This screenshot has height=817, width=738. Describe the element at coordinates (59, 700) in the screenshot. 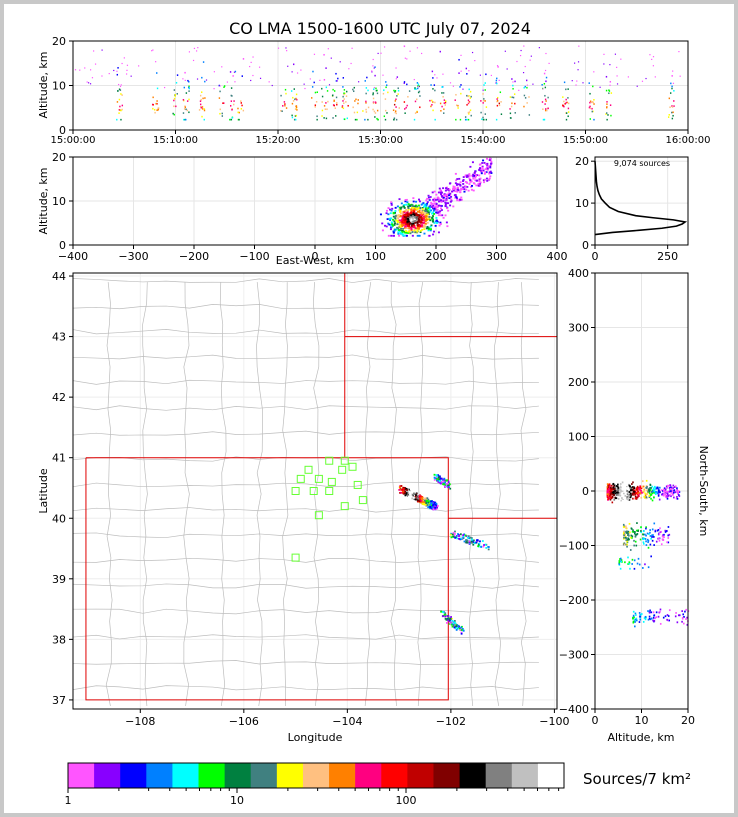

I see `map-ytick-label: 37` at that location.